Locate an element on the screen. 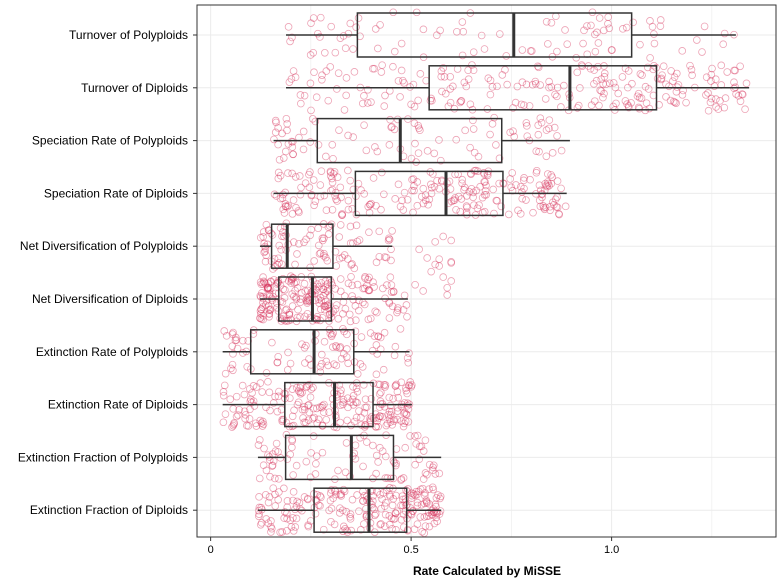  x-tick-label: 0.5 is located at coordinates (410, 550).